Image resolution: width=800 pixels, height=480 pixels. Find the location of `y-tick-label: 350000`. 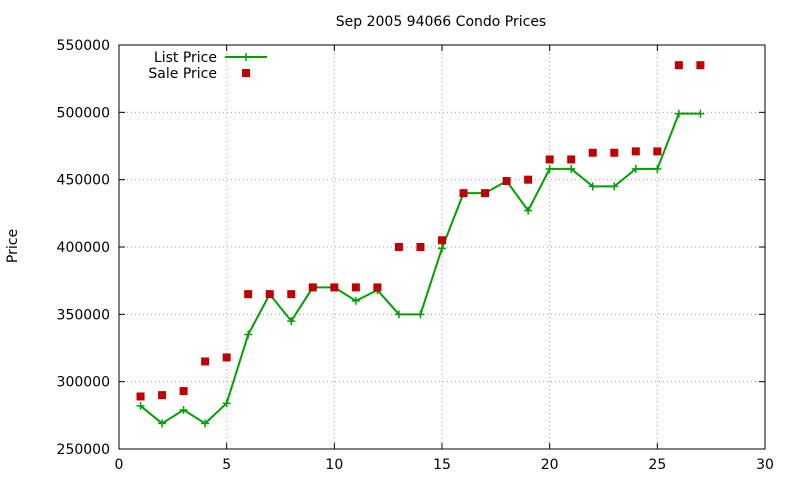

y-tick-label: 350000 is located at coordinates (83, 315).